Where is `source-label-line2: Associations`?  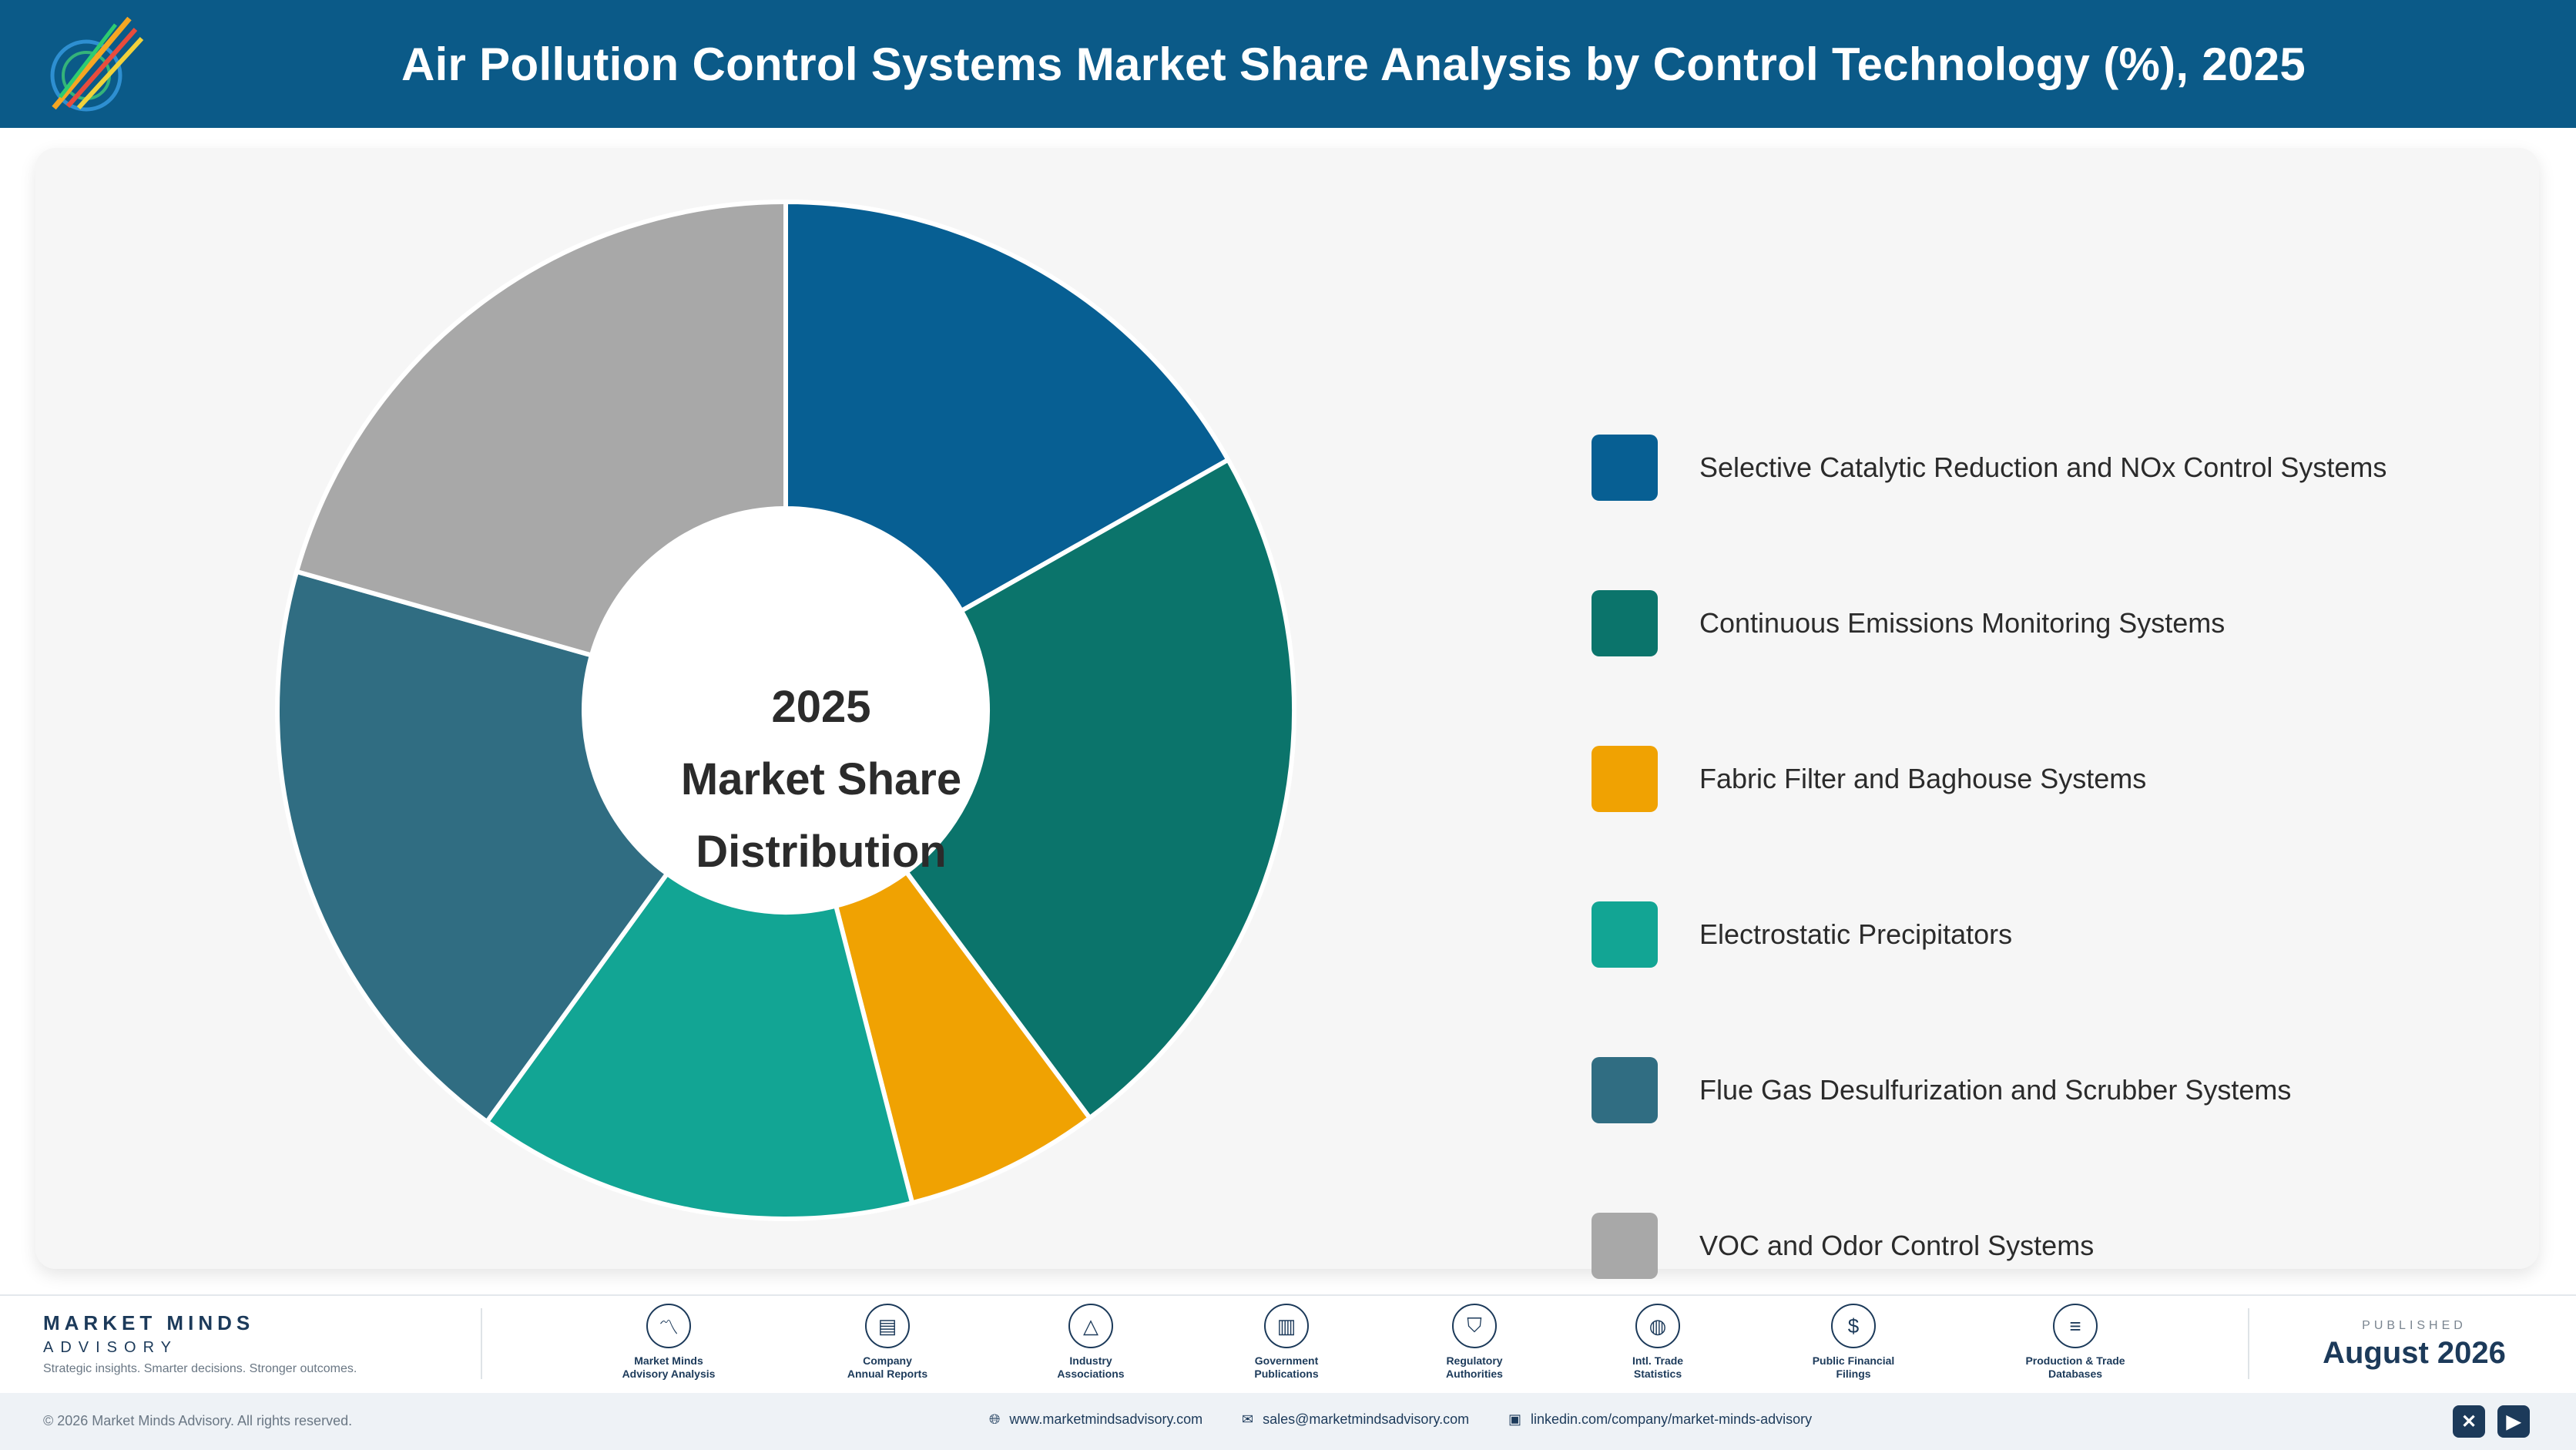
source-label-line2: Associations is located at coordinates (1091, 1374).